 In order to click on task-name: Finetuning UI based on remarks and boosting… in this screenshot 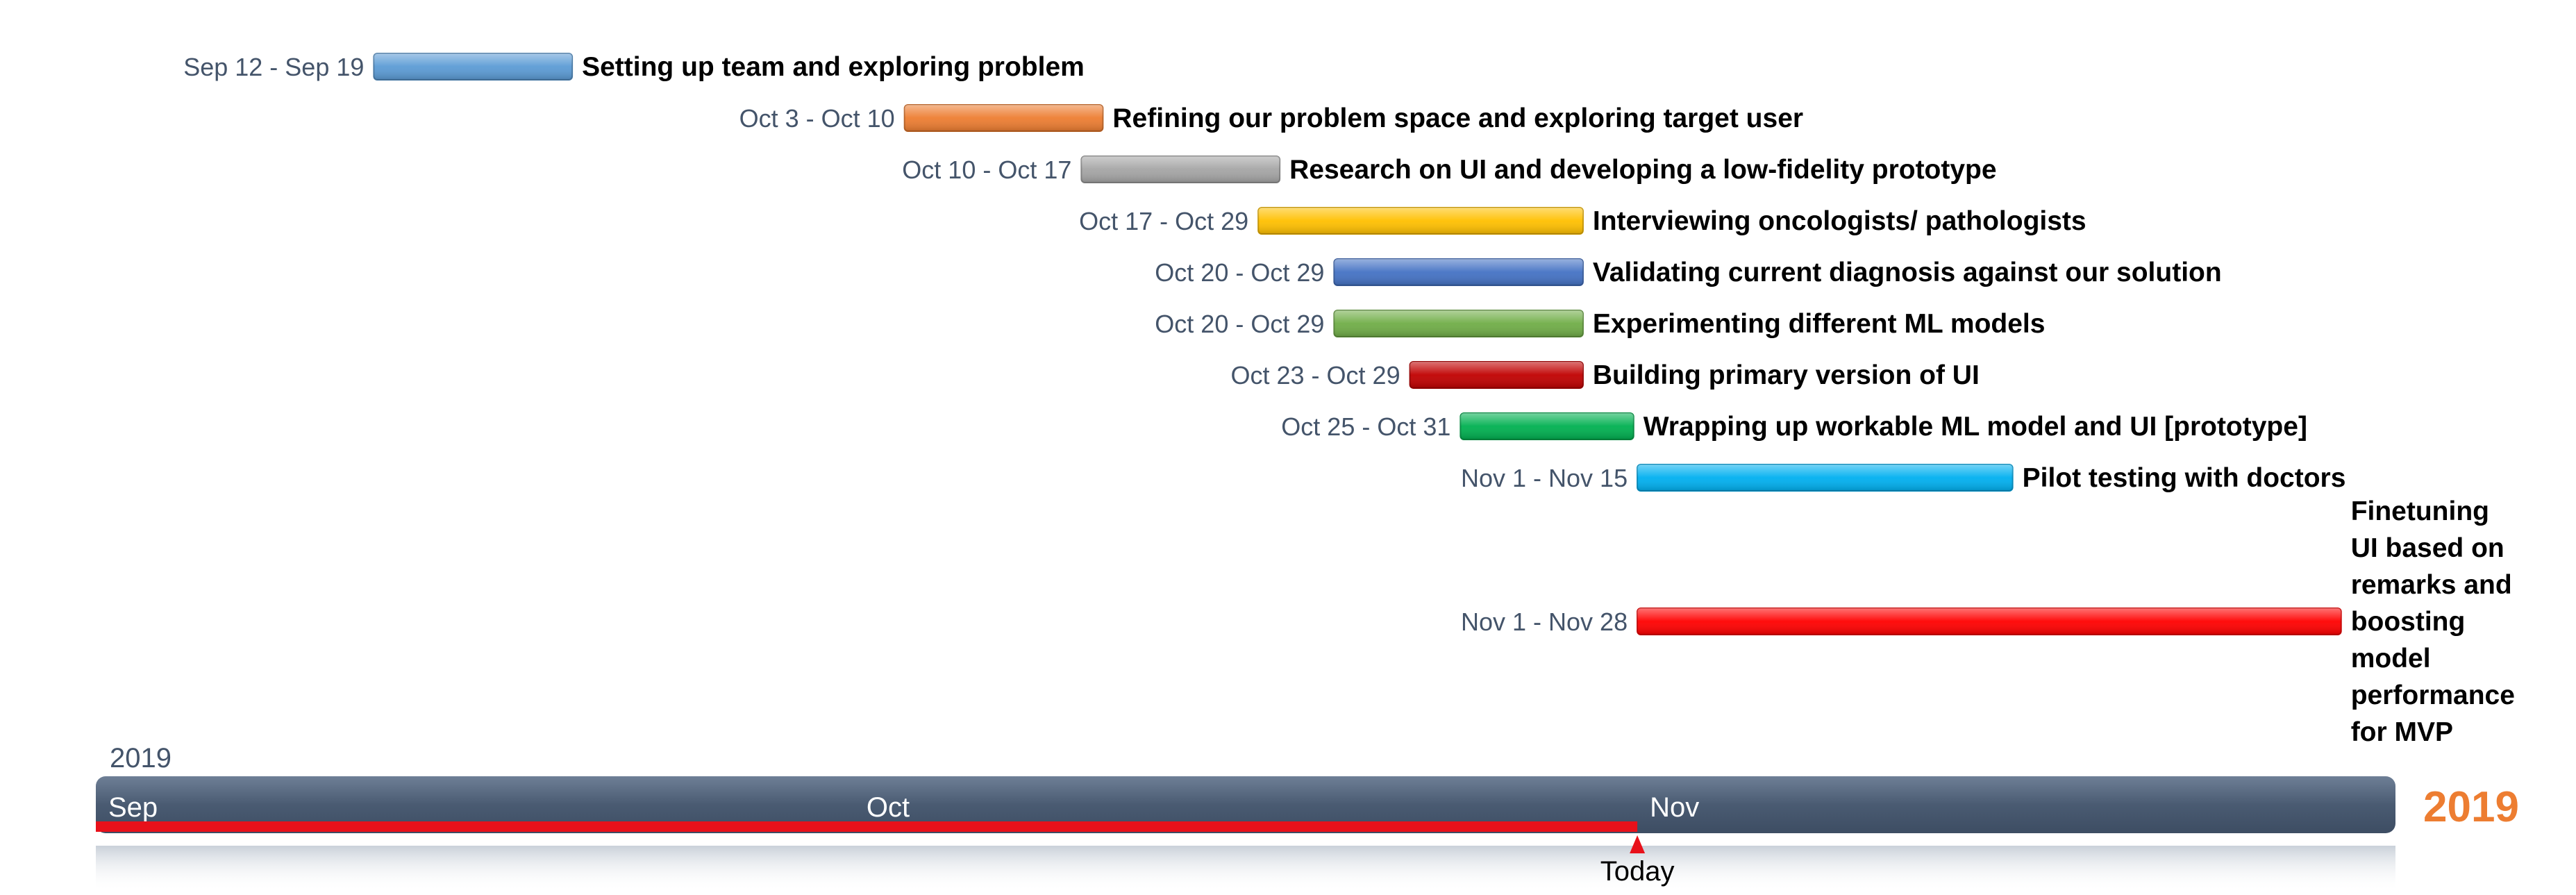, I will do `click(2433, 621)`.